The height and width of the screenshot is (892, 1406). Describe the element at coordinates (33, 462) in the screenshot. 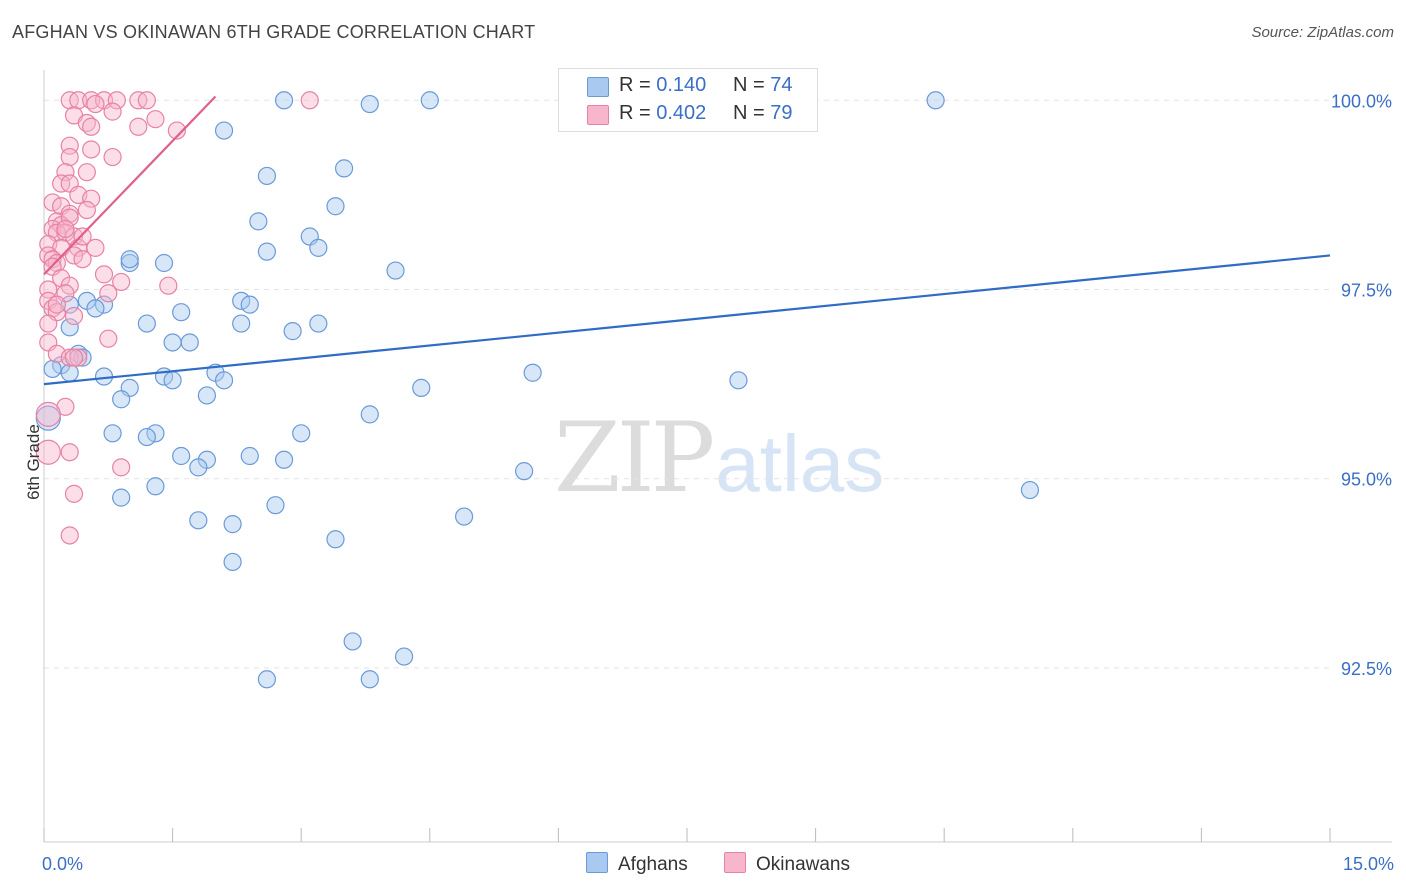

I see `y-axis-title: 6th Grade` at that location.